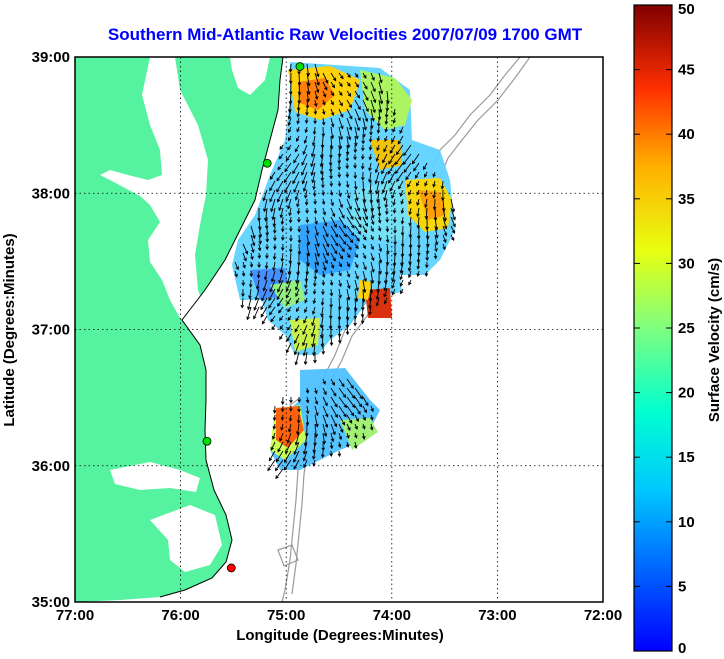 Image resolution: width=724 pixels, height=659 pixels. What do you see at coordinates (286, 615) in the screenshot?
I see `x-tick-label: 75:00` at bounding box center [286, 615].